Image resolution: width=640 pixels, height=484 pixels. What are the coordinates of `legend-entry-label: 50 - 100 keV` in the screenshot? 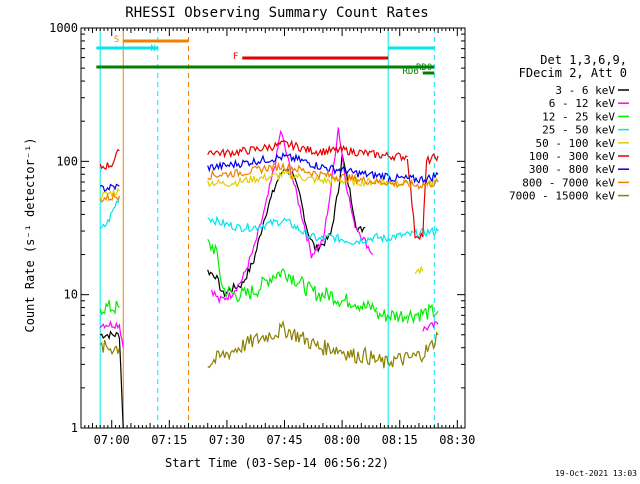 It's located at (576, 143).